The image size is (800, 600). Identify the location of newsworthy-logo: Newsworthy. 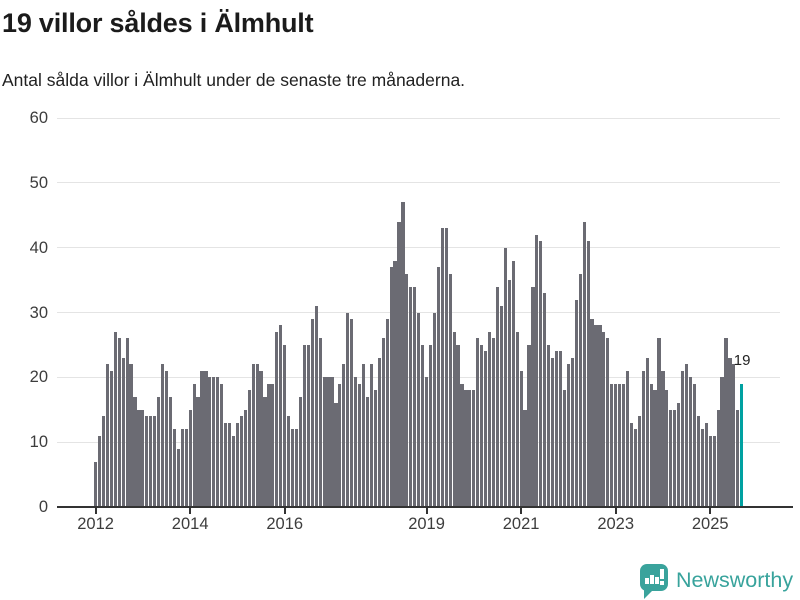
(716, 582).